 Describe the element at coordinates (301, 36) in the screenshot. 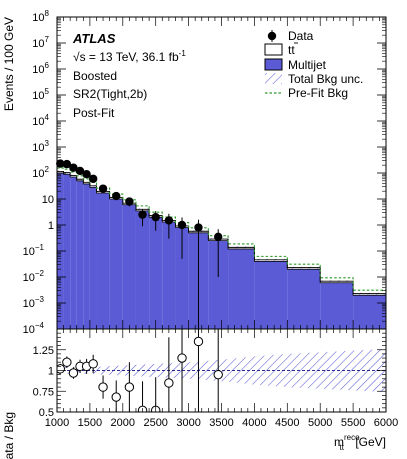

I see `legend-data-label: Data` at that location.